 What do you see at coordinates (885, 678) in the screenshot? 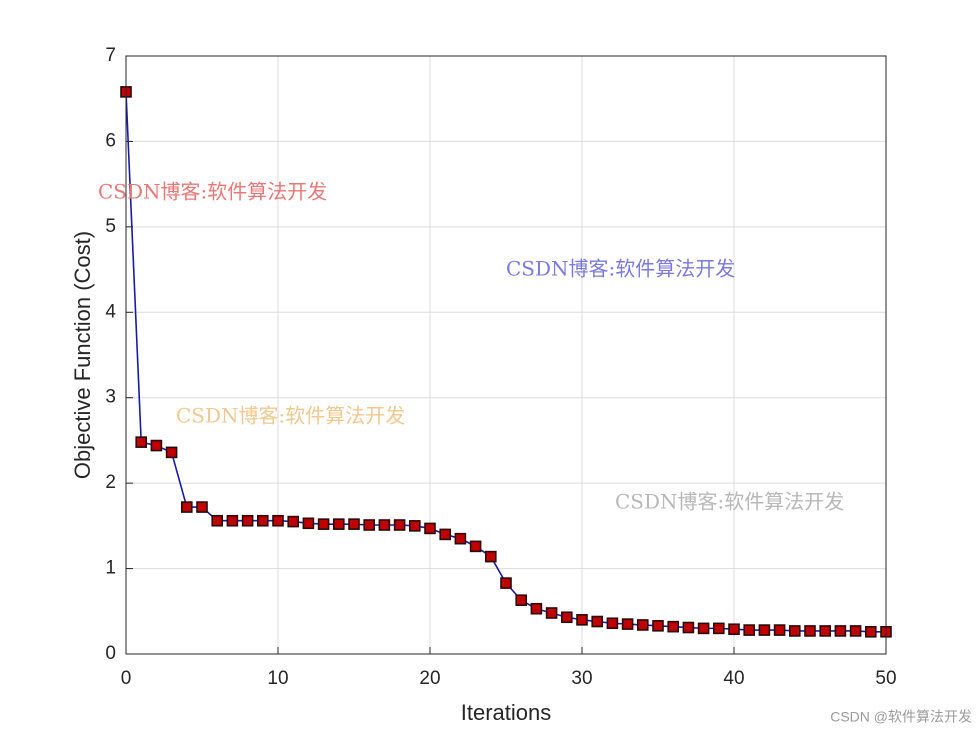
I see `x-tick-label: 50` at bounding box center [885, 678].